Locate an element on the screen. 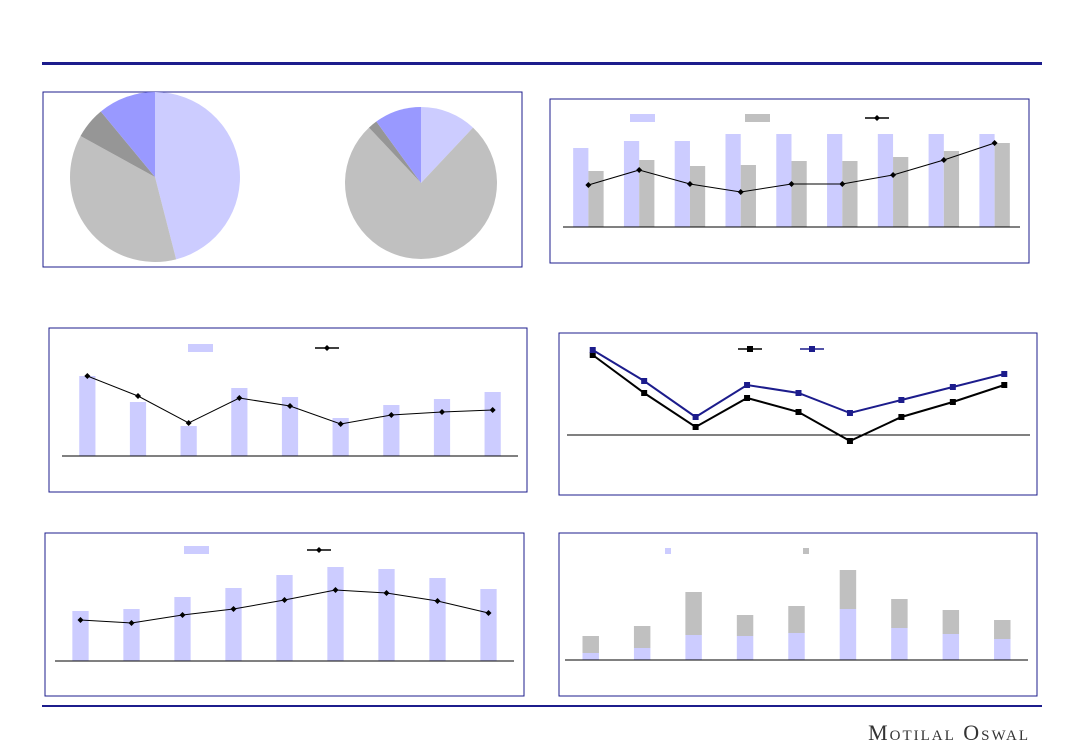  brand-logo: Motilal Oswal is located at coordinates (949, 732).